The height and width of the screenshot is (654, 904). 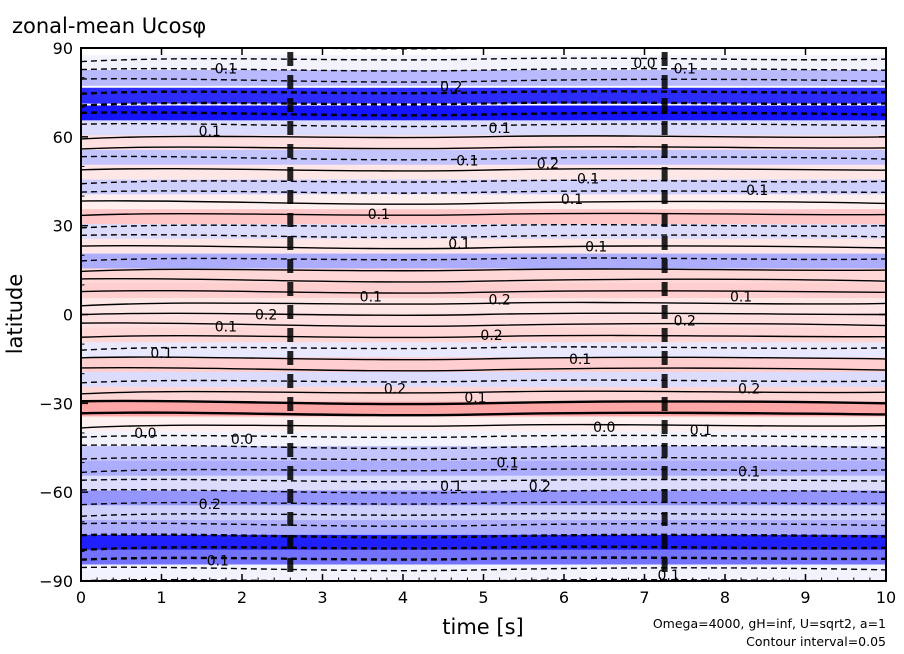 What do you see at coordinates (483, 439) in the screenshot?
I see `band-lat--42` at bounding box center [483, 439].